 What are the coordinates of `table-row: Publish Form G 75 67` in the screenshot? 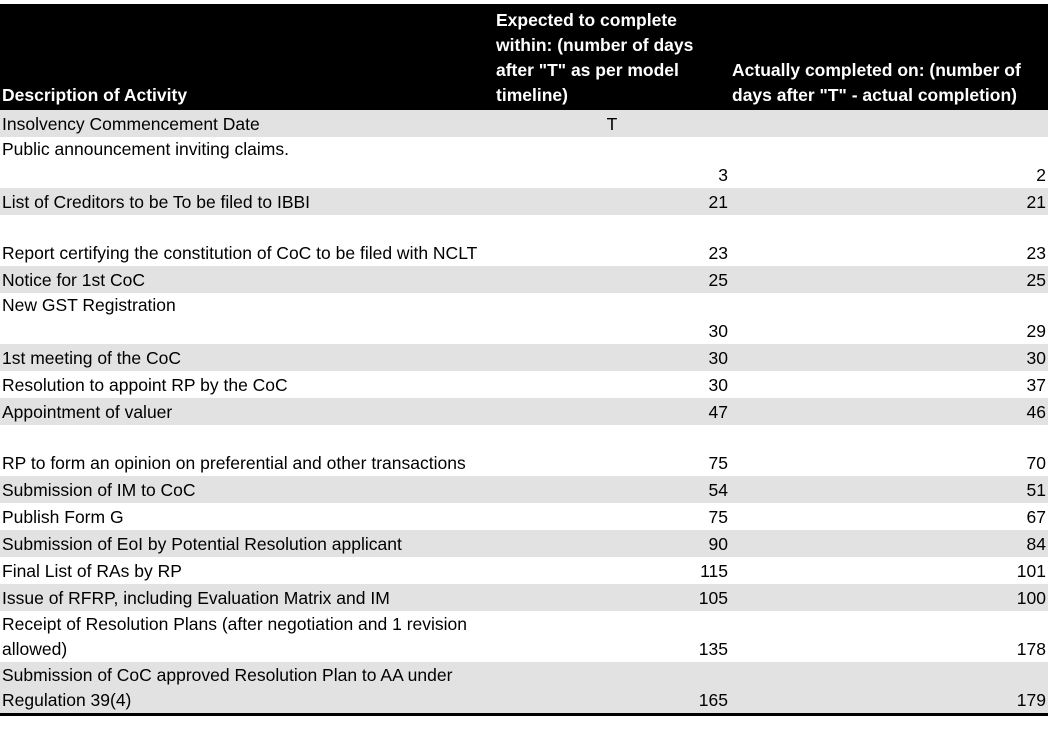 It's located at (524, 516).